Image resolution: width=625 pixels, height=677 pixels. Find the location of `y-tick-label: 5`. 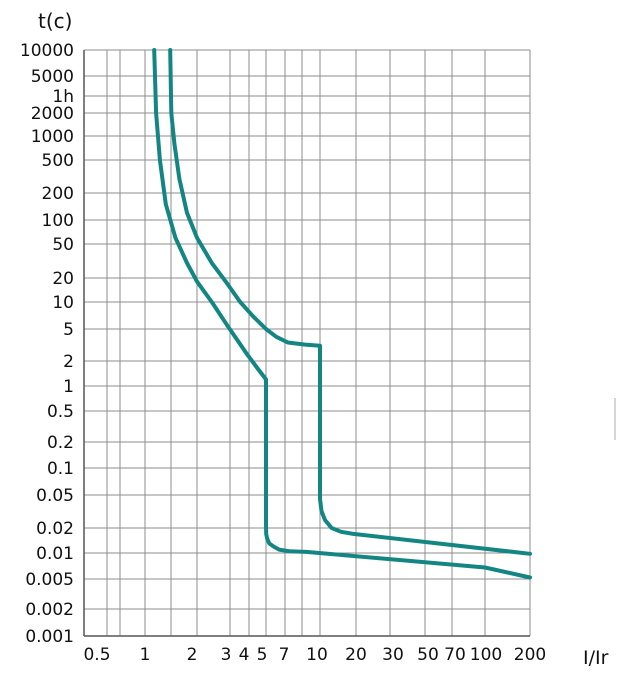

y-tick-label: 5 is located at coordinates (68, 330).